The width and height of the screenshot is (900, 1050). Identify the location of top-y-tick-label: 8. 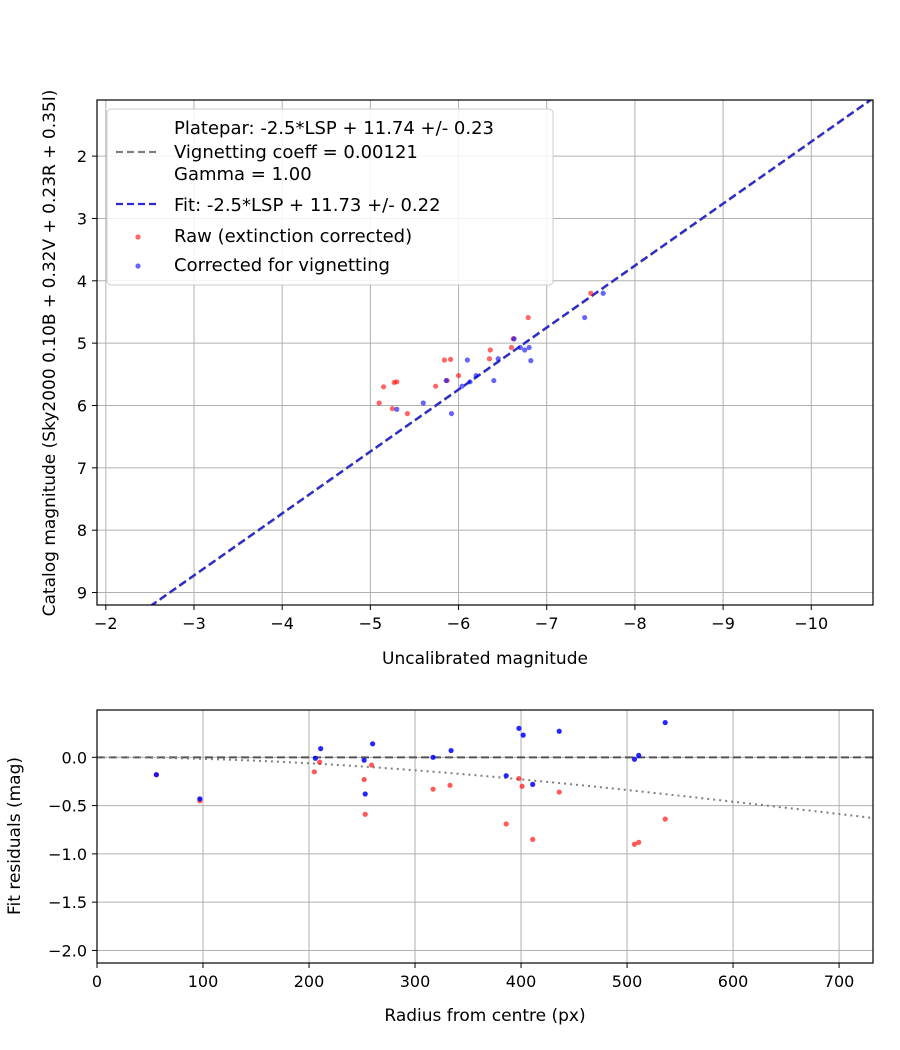
(82, 530).